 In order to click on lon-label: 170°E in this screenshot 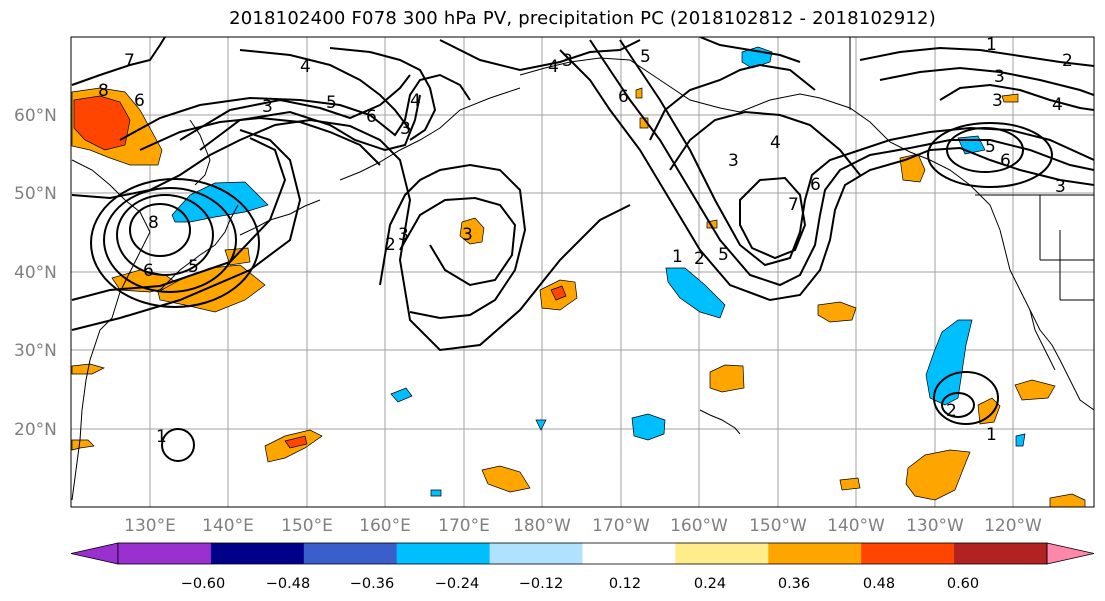, I will do `click(464, 526)`.